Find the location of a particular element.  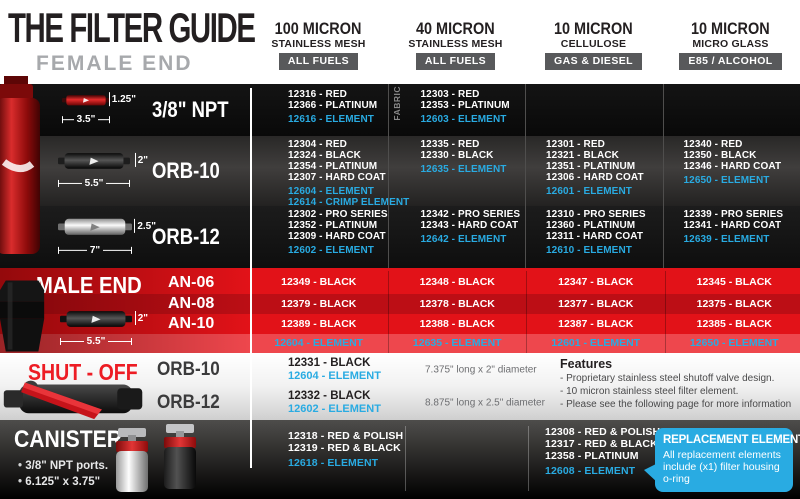

shut-off-title: SHUT - OFF is located at coordinates (83, 372).